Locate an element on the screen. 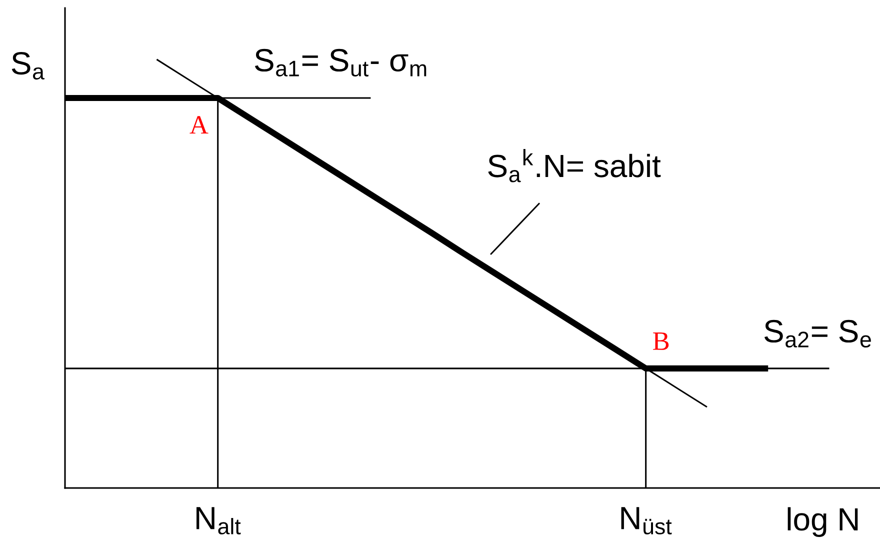 This screenshot has width=880, height=550. annotation: A is located at coordinates (199, 125).